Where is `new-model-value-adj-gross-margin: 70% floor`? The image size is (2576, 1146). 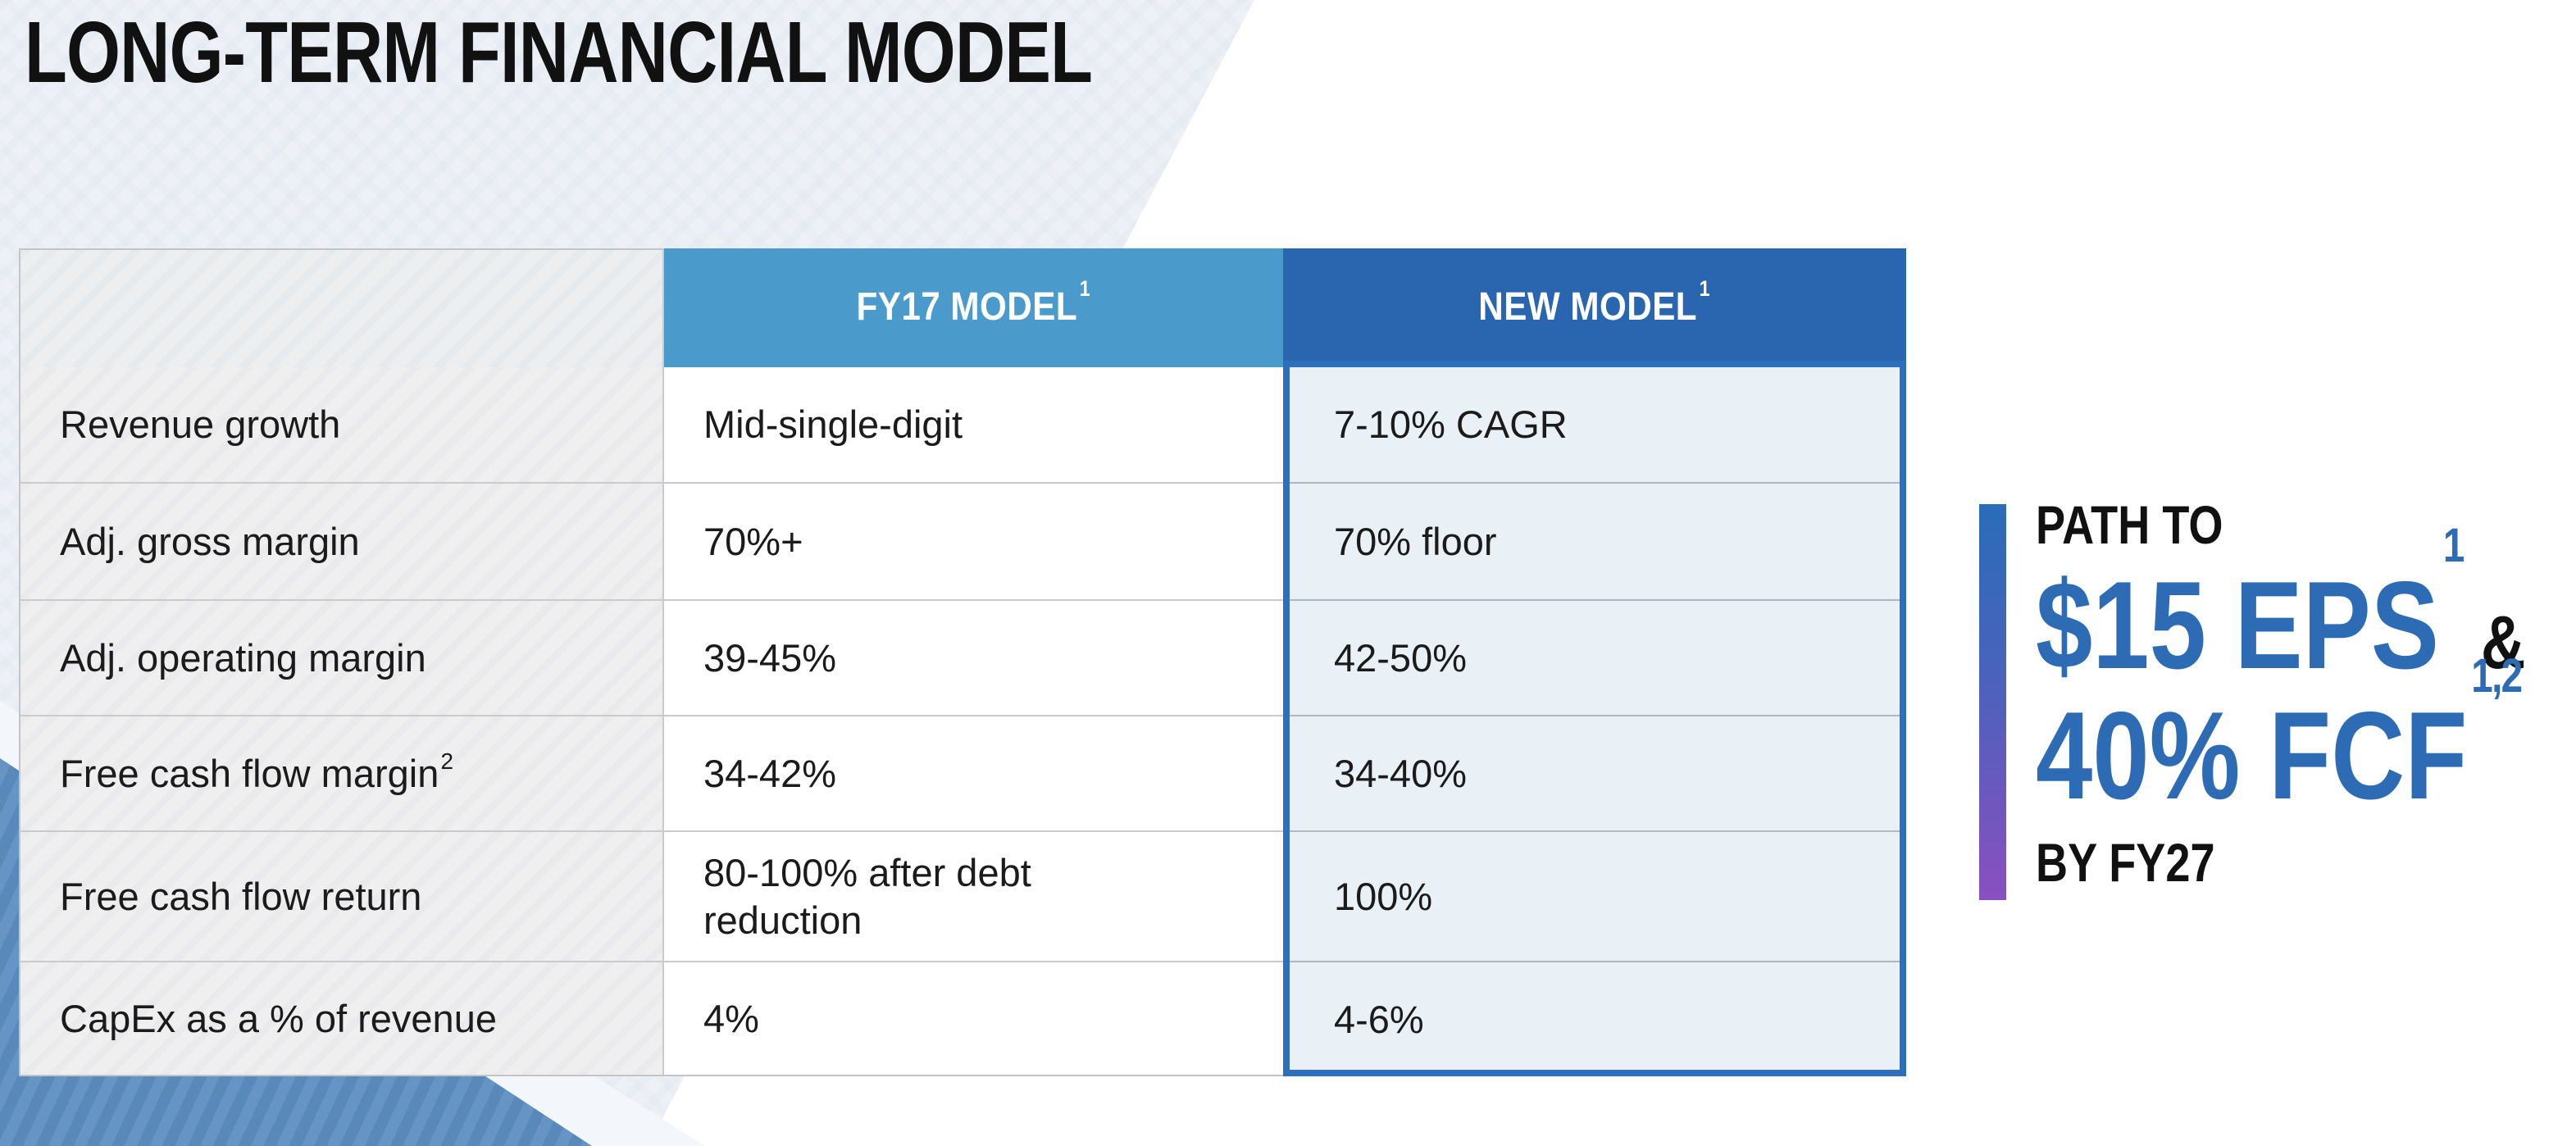 new-model-value-adj-gross-margin: 70% floor is located at coordinates (1595, 540).